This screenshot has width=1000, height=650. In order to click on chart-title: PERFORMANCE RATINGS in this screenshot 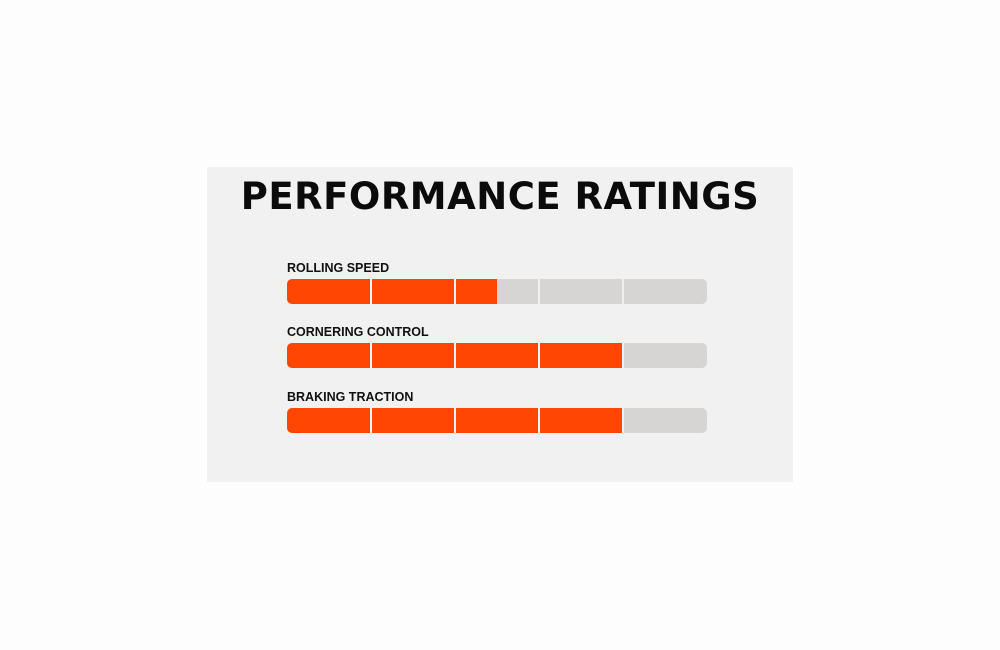, I will do `click(500, 196)`.